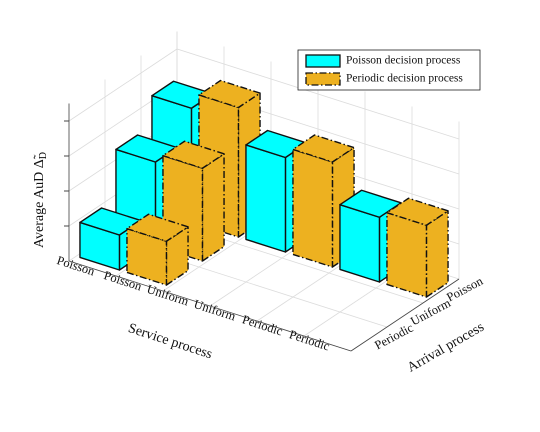 The image size is (540, 432). I want to click on x-axis-title: Service process, so click(170, 341).